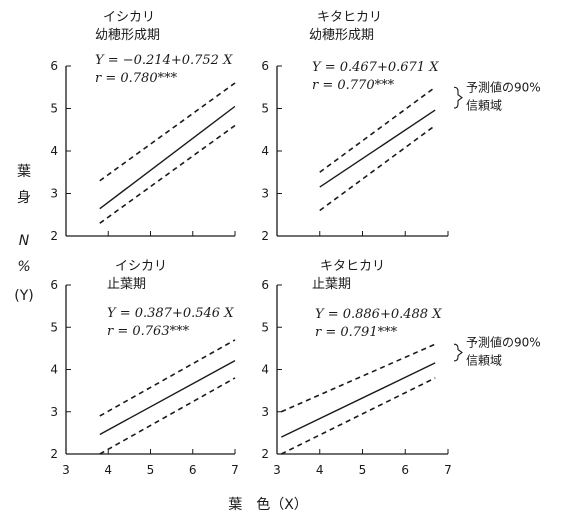 The height and width of the screenshot is (522, 582). What do you see at coordinates (375, 67) in the screenshot?
I see `regression-equation: Y = 0.467+0.671 X` at bounding box center [375, 67].